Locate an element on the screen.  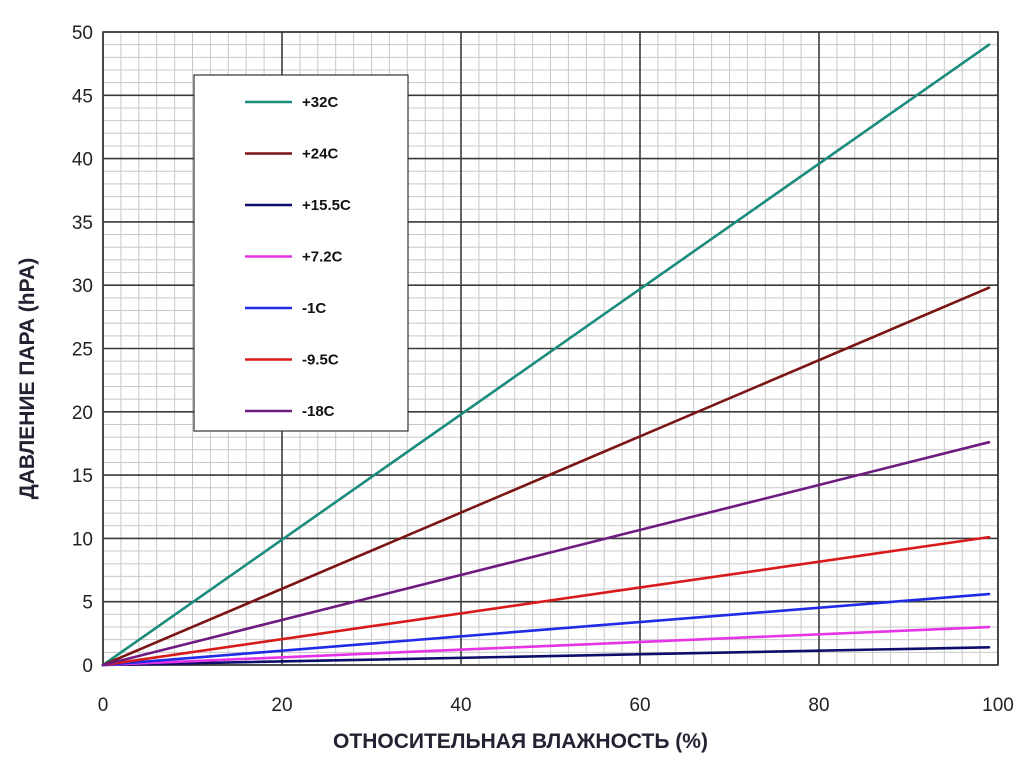
legend-label: +32C is located at coordinates (320, 102).